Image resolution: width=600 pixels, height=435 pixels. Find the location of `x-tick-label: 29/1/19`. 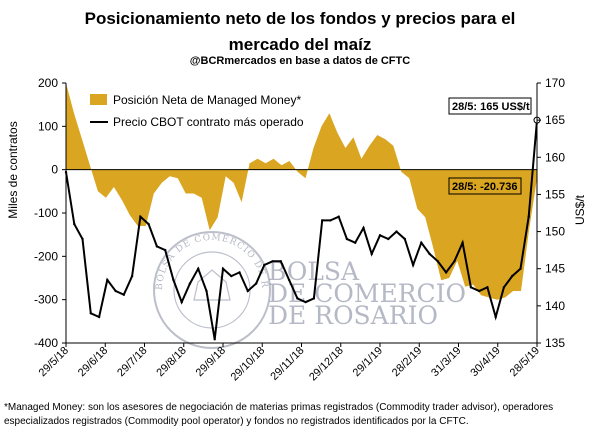

x-tick-label: 29/1/19 is located at coordinates (368, 362).